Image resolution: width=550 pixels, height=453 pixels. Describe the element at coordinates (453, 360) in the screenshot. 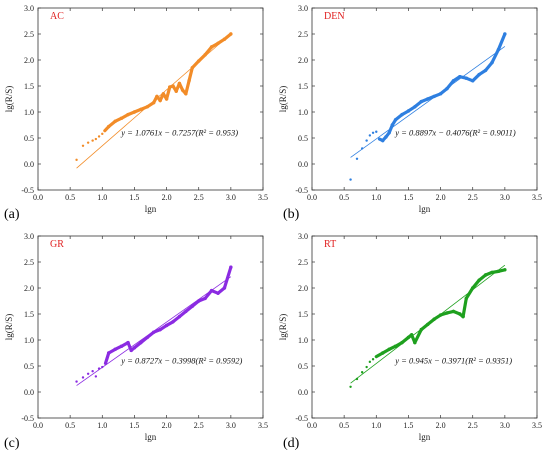

I see `fit-equation: y = 0.945x − 0.3971(R² = 0.9351)` at that location.